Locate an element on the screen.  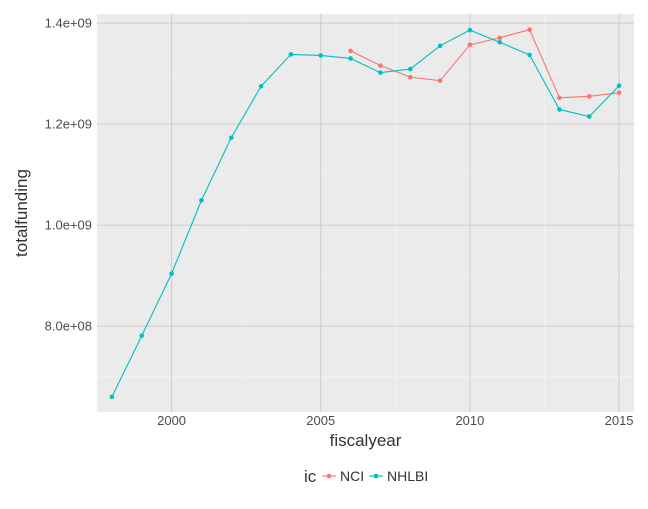
x-axis-title: fiscalyear is located at coordinates (366, 440).